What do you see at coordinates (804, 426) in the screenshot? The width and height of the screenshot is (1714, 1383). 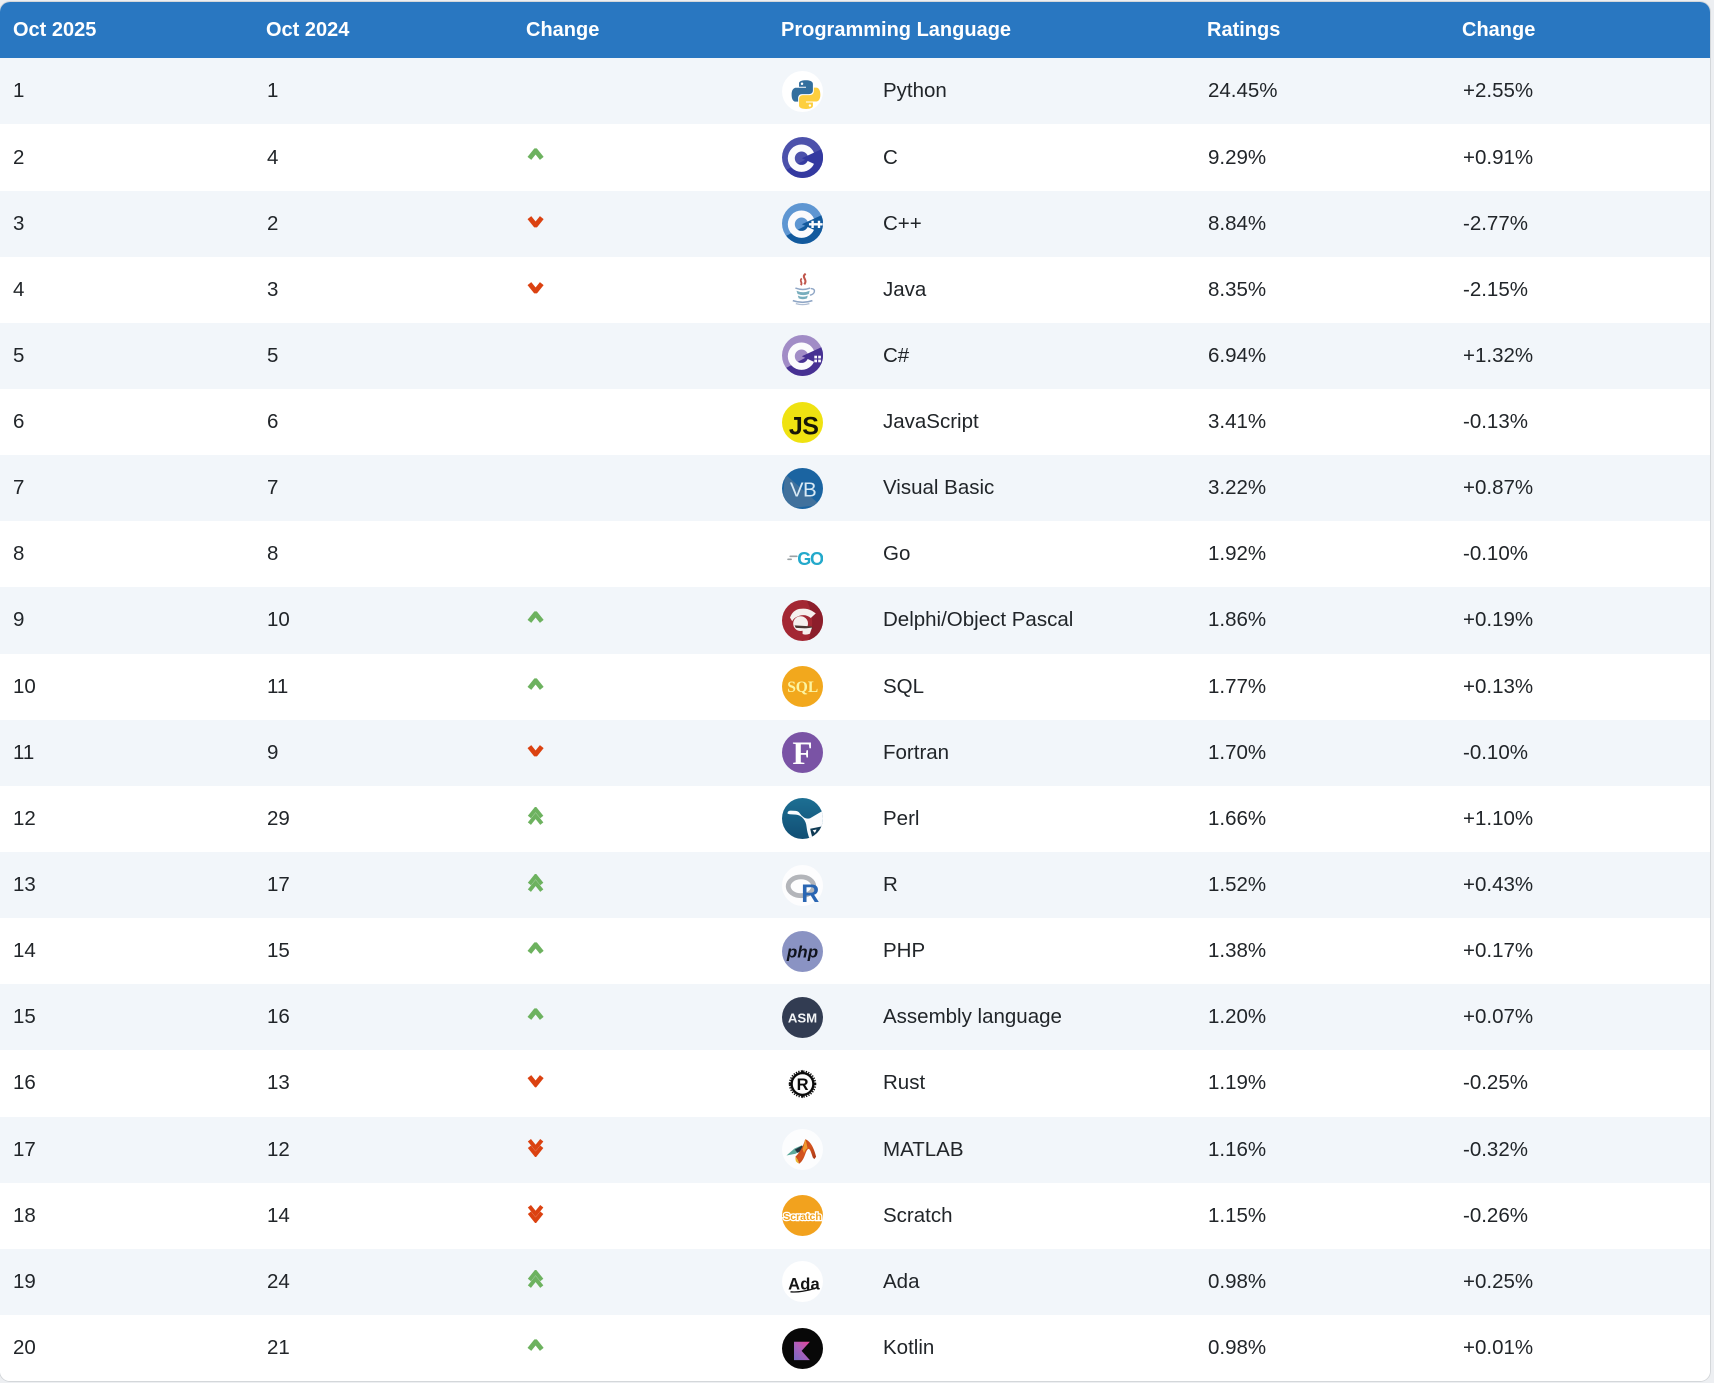 I see `svg-text: JS` at bounding box center [804, 426].